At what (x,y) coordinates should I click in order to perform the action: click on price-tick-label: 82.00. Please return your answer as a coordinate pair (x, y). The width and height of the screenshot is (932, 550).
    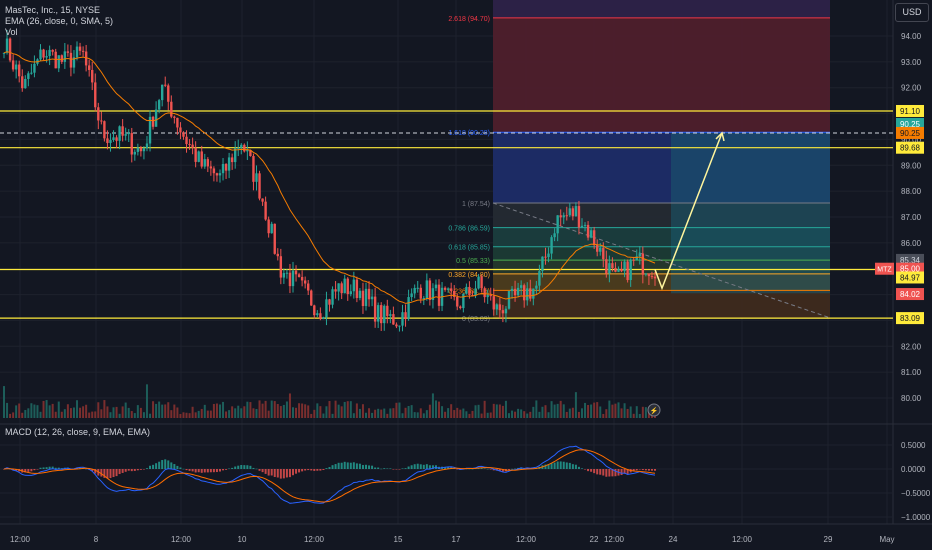
    Looking at the image, I should click on (911, 346).